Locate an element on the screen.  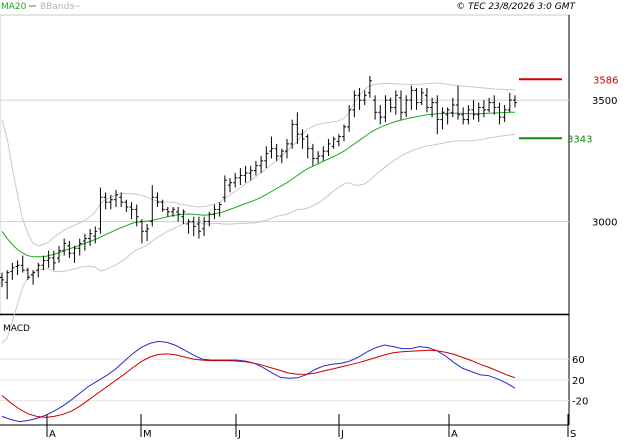
chart-header: MA20 BBands © TEC 23/8/2026 3:0 GMT is located at coordinates (289, 7).